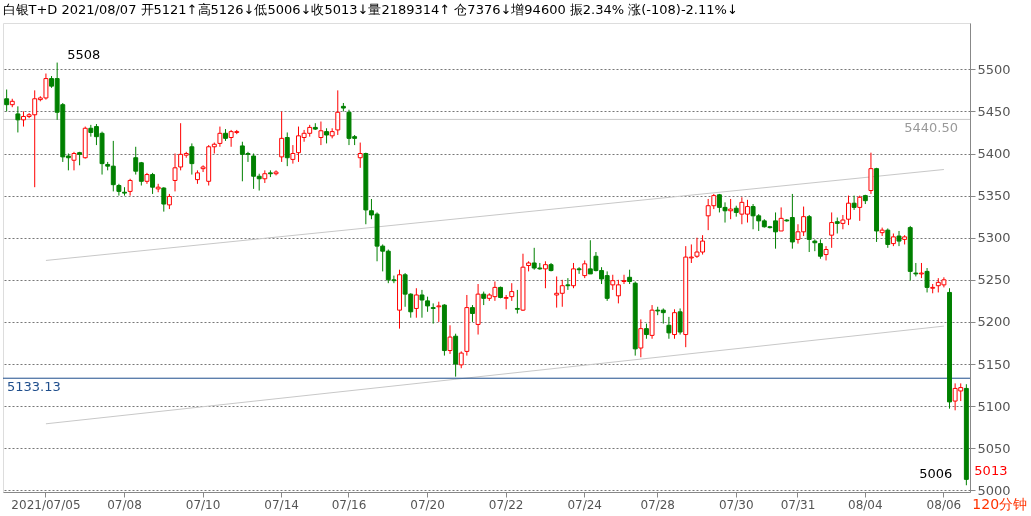  I want to click on x-tick-label: 08/04, so click(865, 504).